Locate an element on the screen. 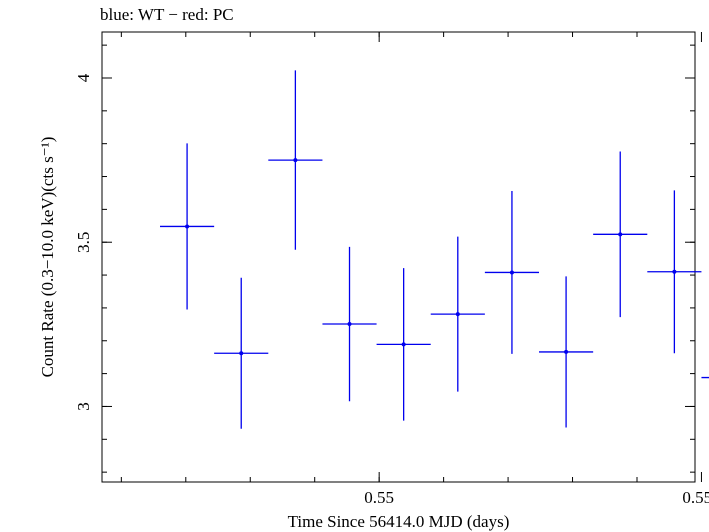 Image resolution: width=709 pixels, height=532 pixels. y-tick-label: 4 is located at coordinates (83, 77).